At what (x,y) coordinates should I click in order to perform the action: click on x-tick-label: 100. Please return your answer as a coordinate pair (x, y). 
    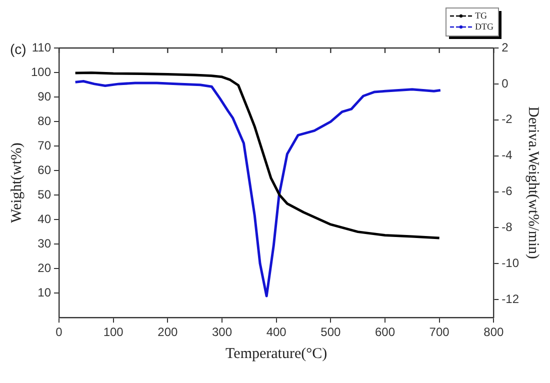
    Looking at the image, I should click on (113, 332).